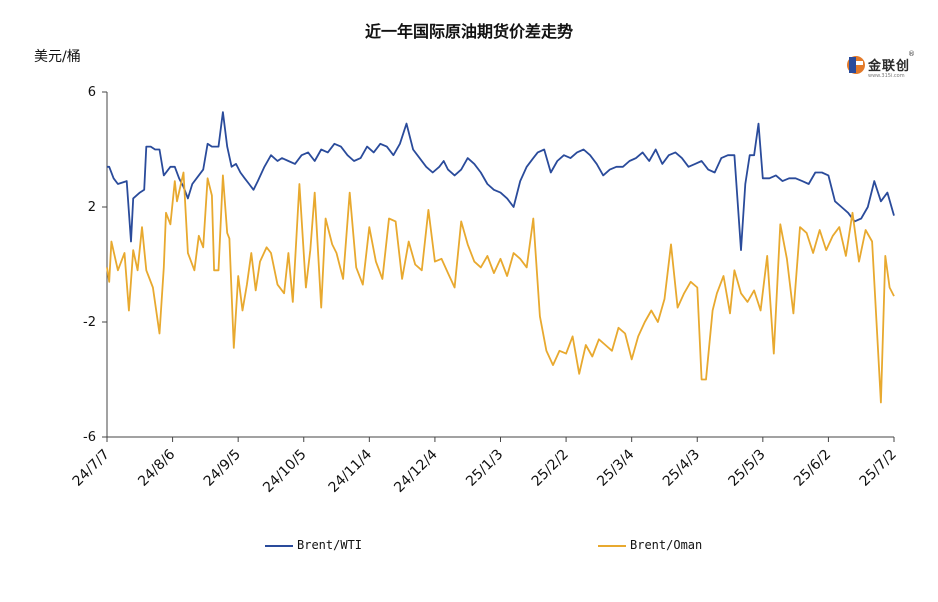  Describe the element at coordinates (91, 468) in the screenshot. I see `x-tick-label: 24/7/7` at that location.